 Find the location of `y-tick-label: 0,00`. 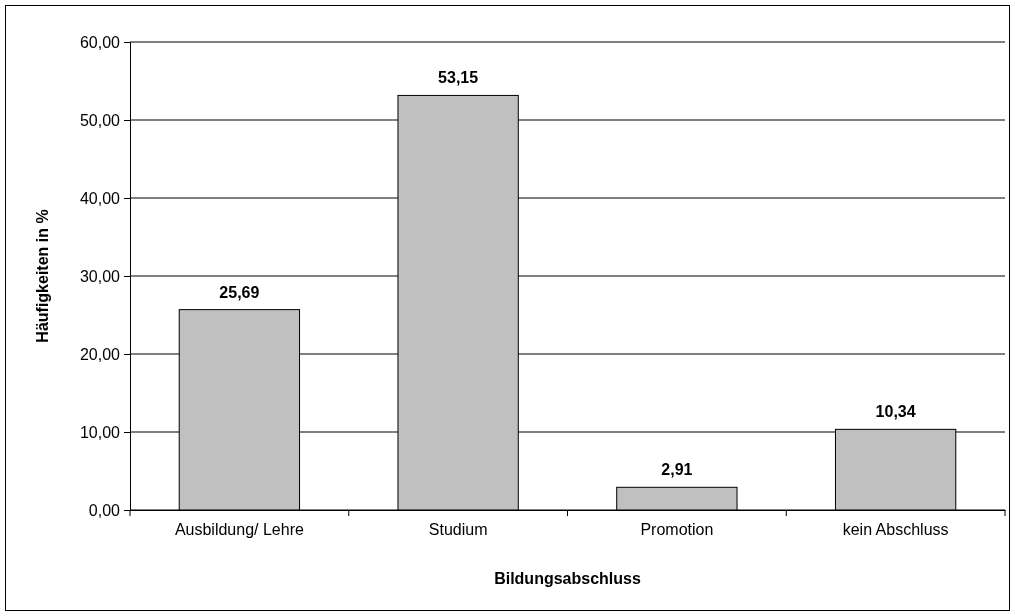

y-tick-label: 0,00 is located at coordinates (104, 510).